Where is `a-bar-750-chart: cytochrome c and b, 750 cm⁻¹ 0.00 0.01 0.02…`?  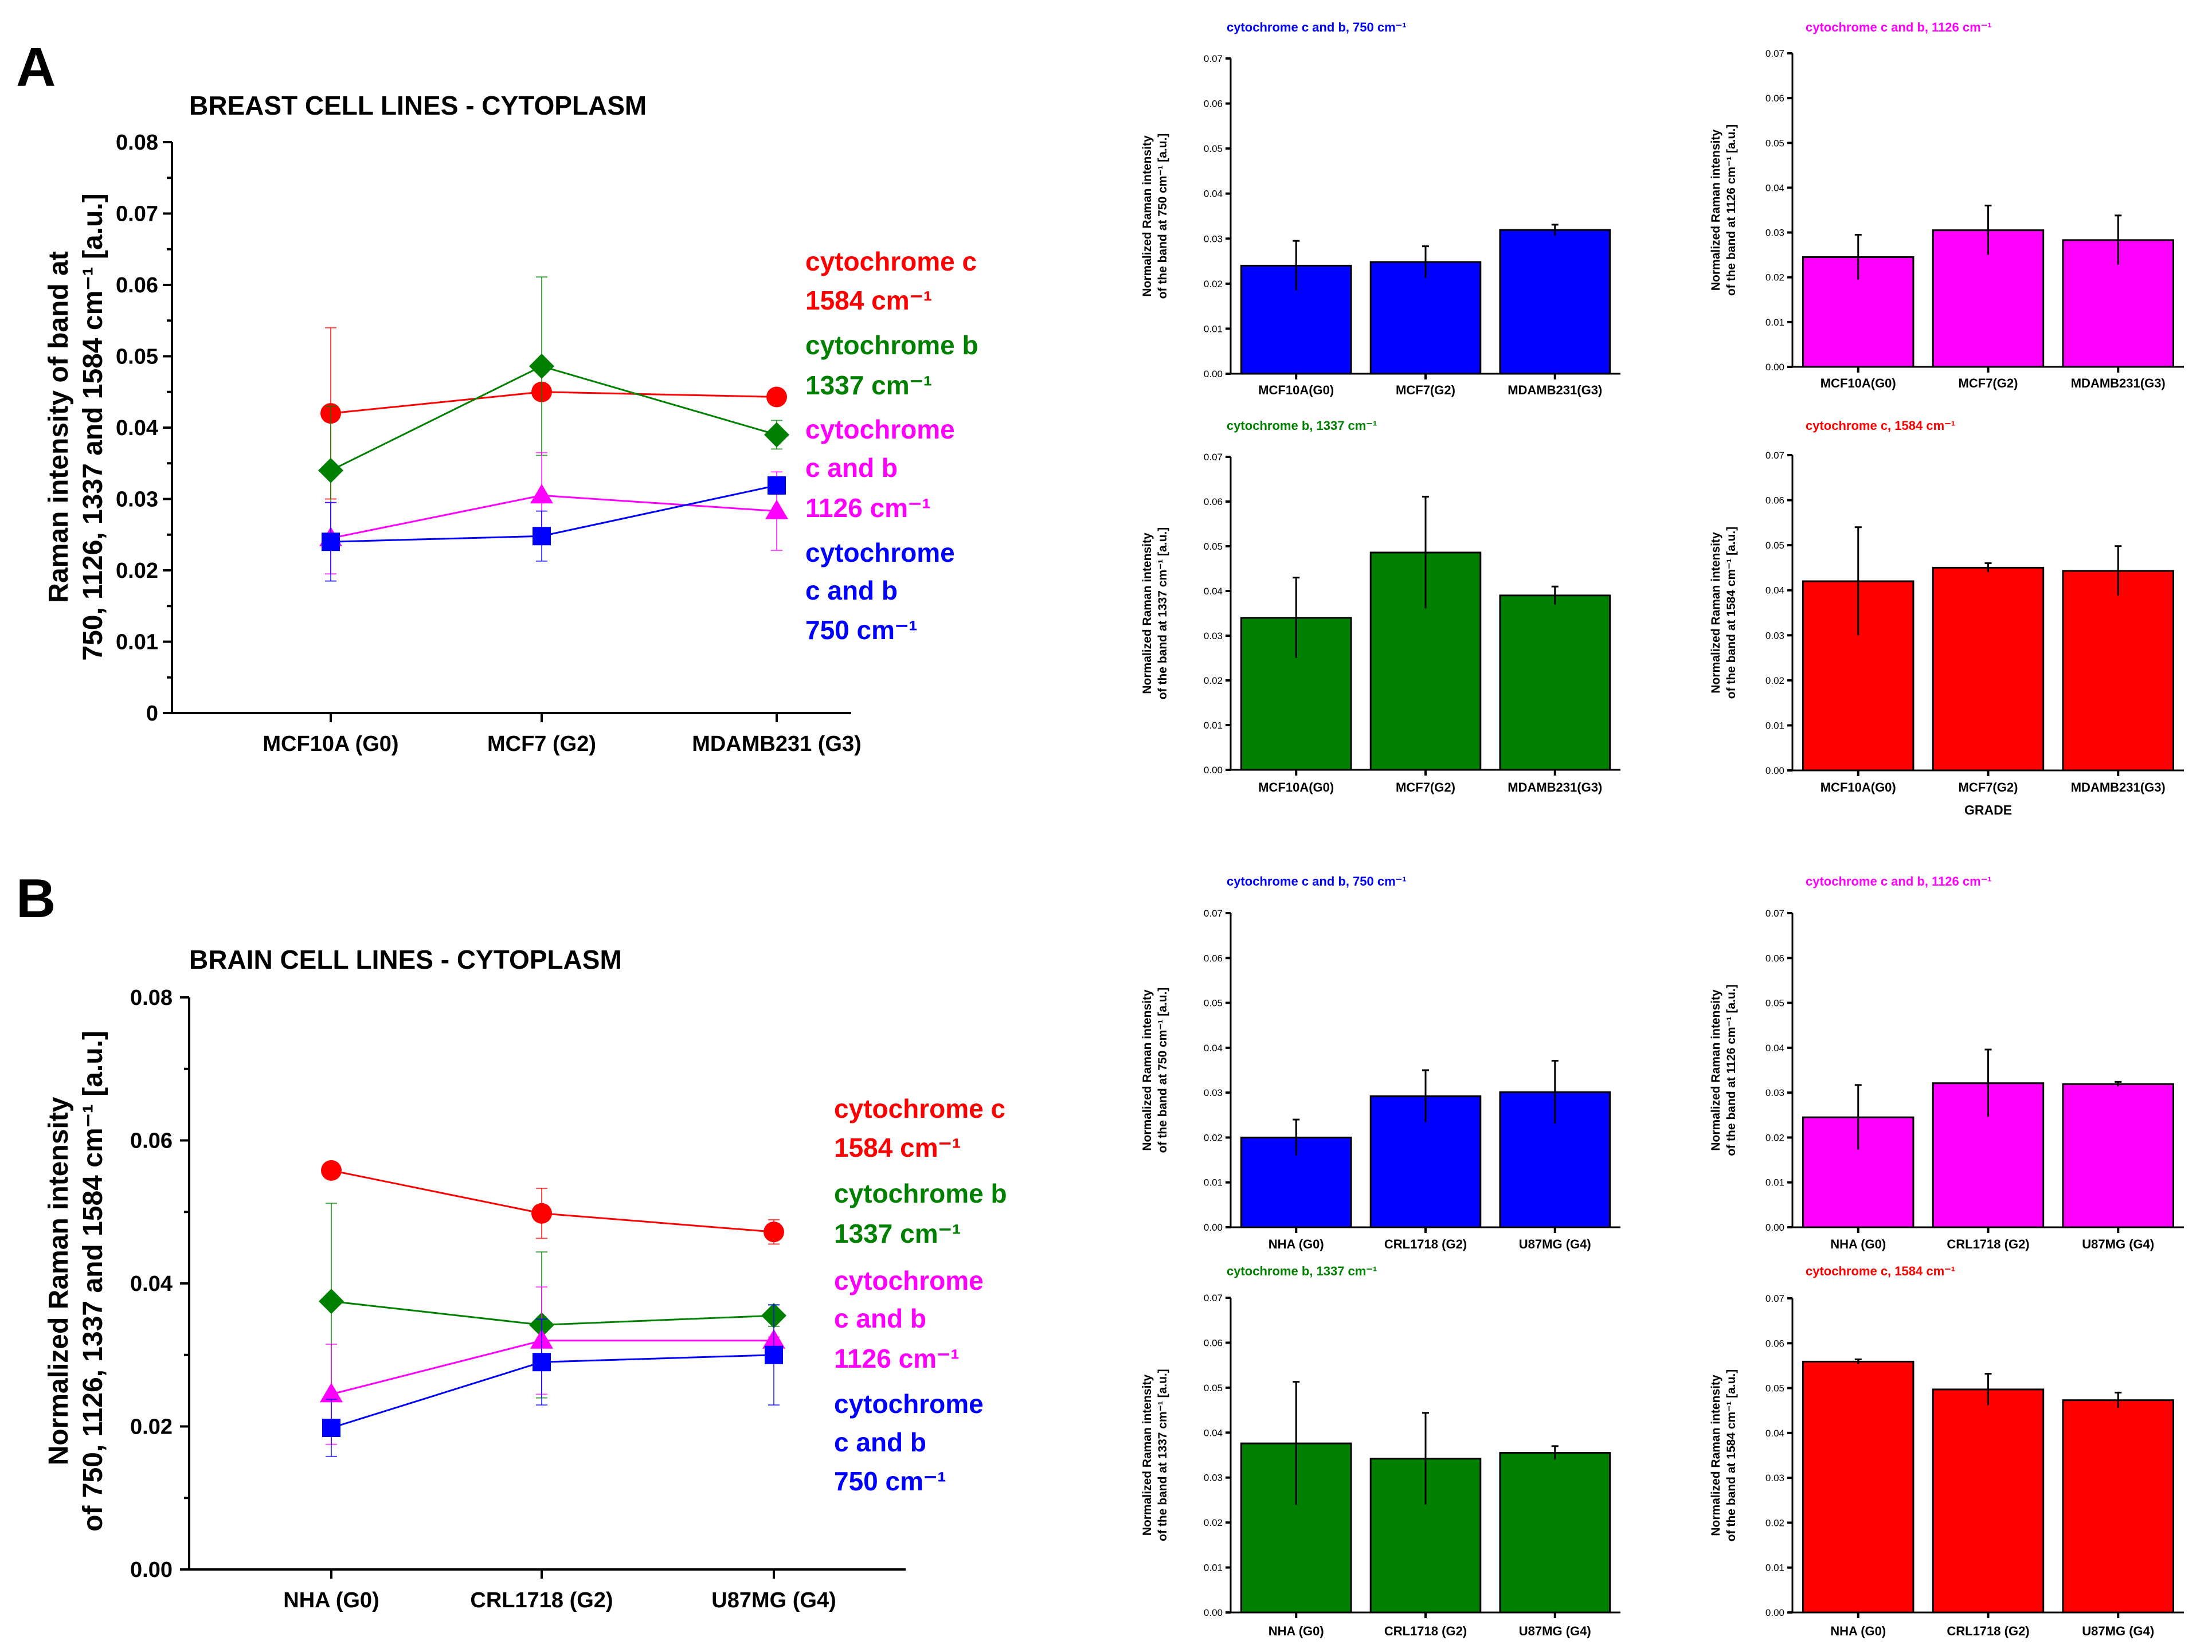 a-bar-750-chart: cytochrome c and b, 750 cm⁻¹ 0.00 0.01 0.02… is located at coordinates (1380, 208).